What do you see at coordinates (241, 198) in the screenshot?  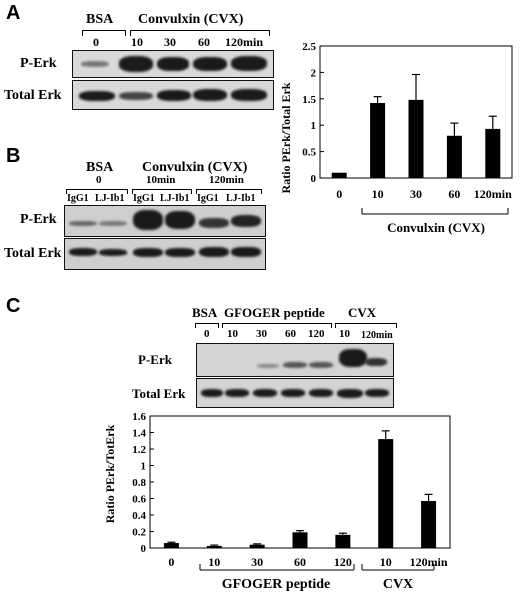 I see `blot-b-ab-5: LJ-Ib1` at bounding box center [241, 198].